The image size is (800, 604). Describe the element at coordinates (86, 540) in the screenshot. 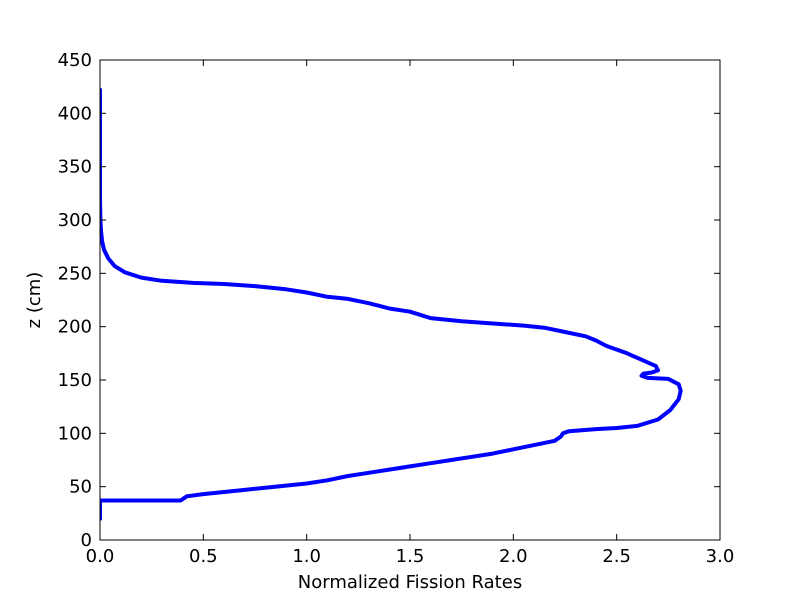

I see `y-tick-label: 0` at that location.